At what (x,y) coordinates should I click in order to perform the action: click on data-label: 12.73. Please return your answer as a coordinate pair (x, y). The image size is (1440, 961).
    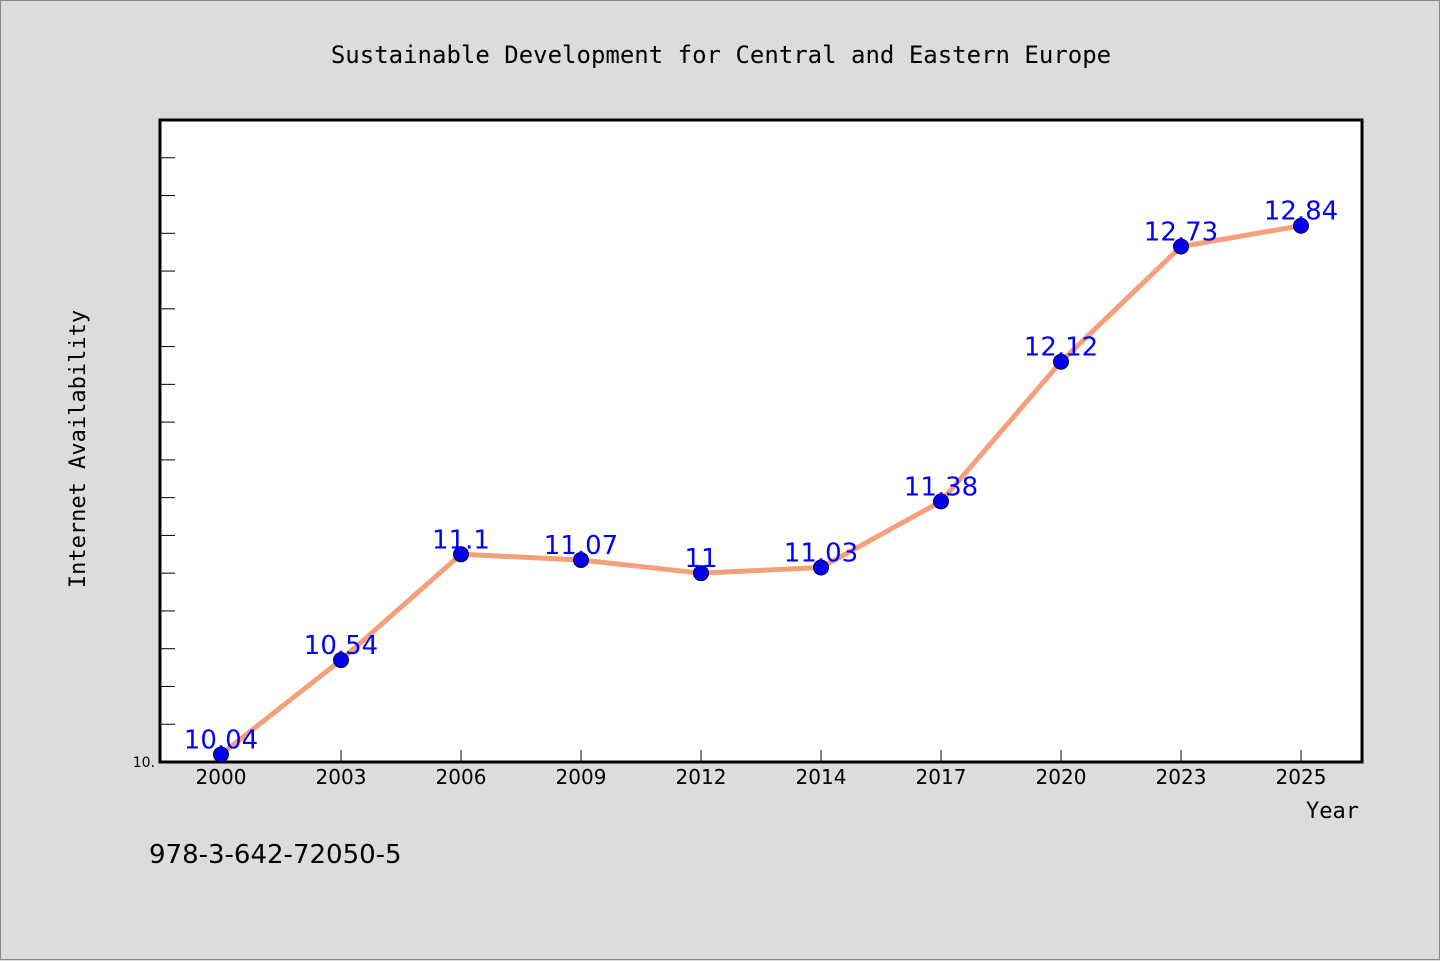
    Looking at the image, I should click on (1181, 233).